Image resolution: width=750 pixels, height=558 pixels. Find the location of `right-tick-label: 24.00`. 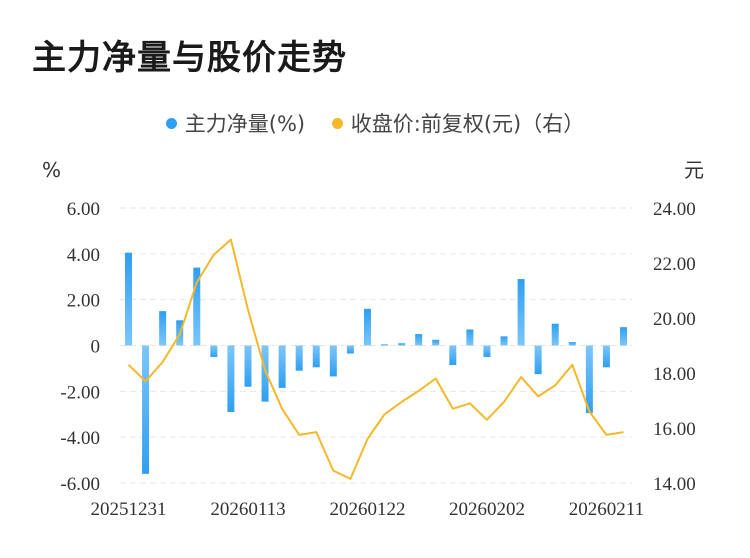

right-tick-label: 24.00 is located at coordinates (674, 209).